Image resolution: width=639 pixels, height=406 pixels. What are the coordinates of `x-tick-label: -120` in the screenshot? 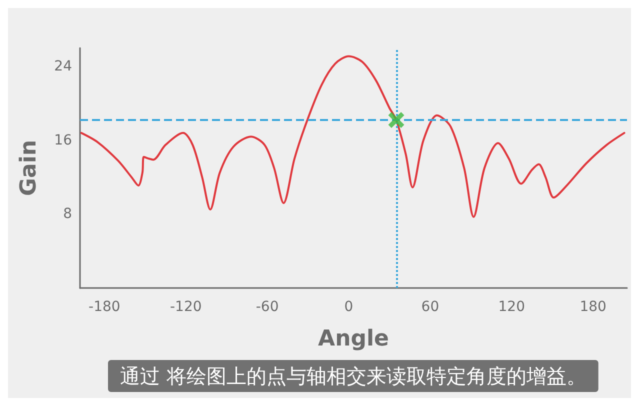 It's located at (186, 307).